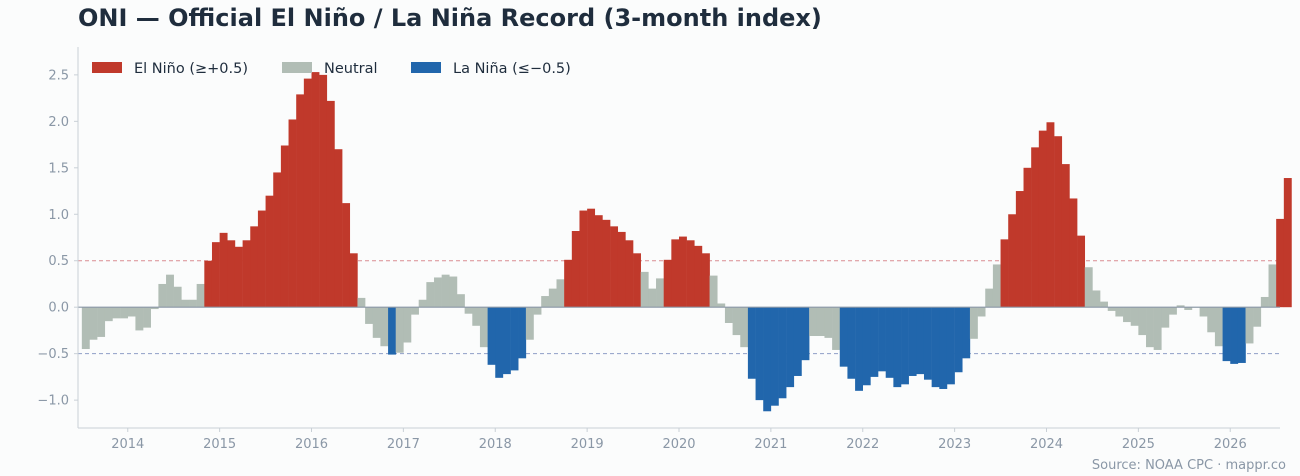 This screenshot has height=476, width=1300. I want to click on x-tick-label: 2024, so click(1046, 444).